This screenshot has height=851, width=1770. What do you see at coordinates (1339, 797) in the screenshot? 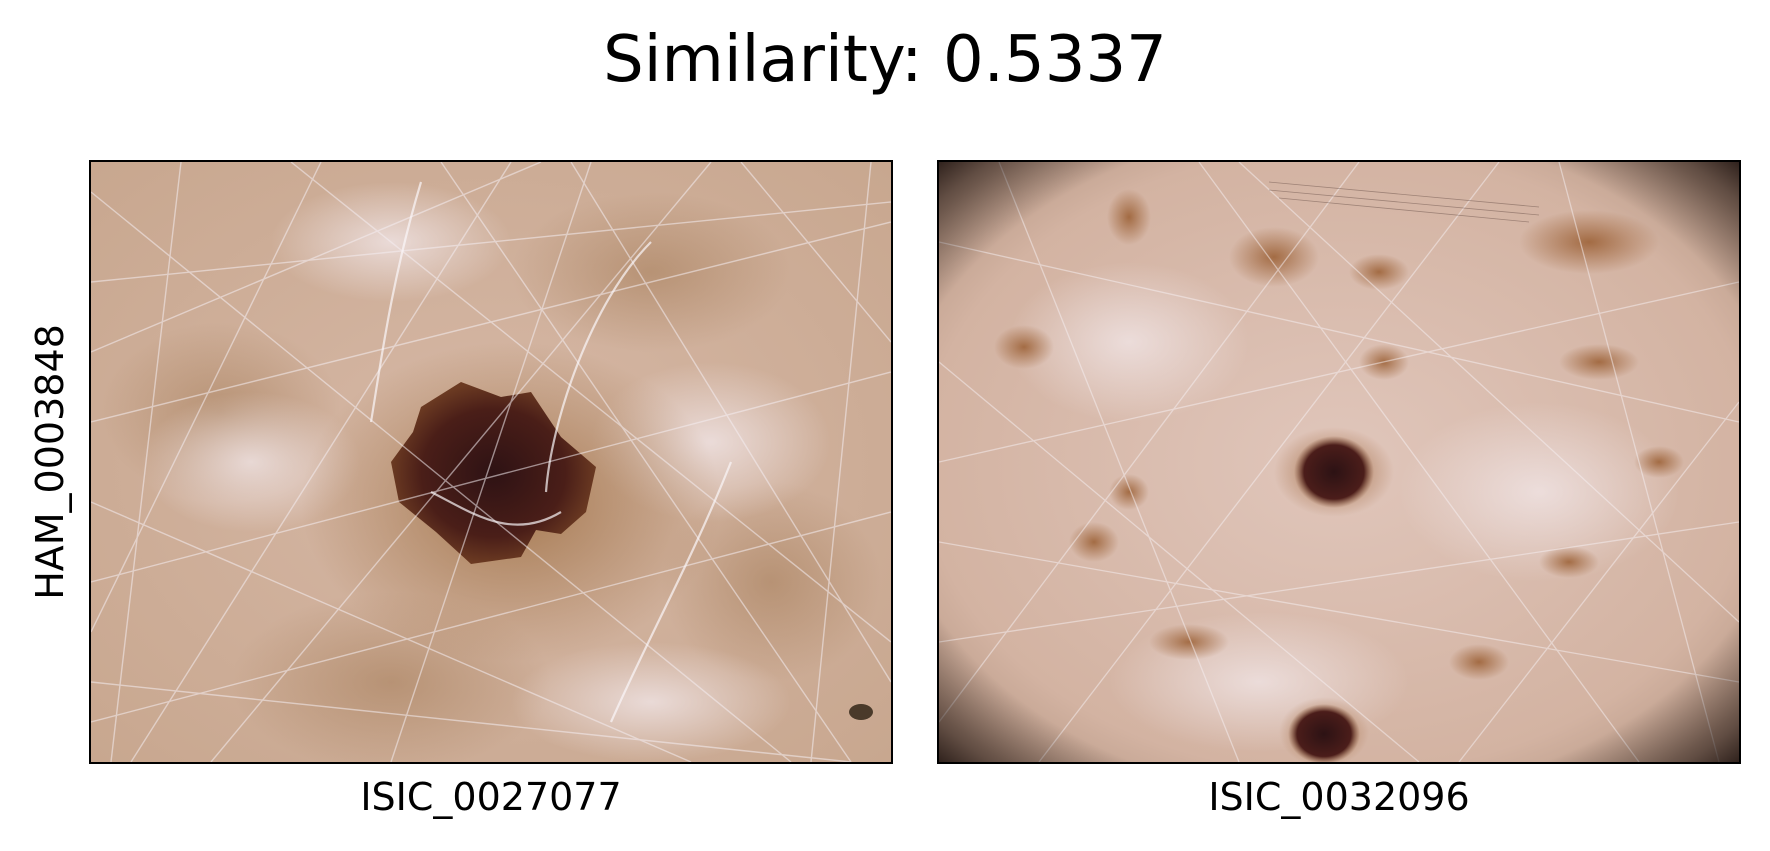
I see `image-label-right: ISIC_0032096` at bounding box center [1339, 797].